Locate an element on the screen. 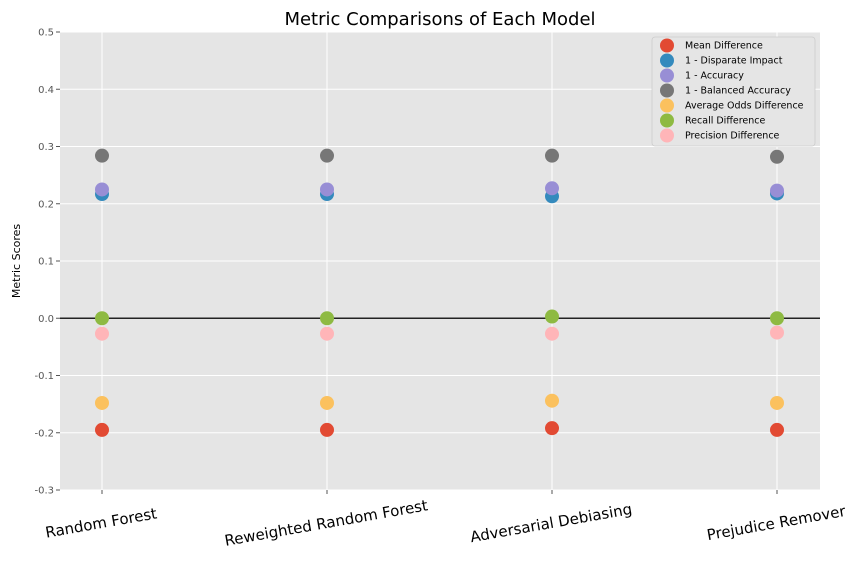  legend-label: 1 - Disparate Impact is located at coordinates (734, 61).